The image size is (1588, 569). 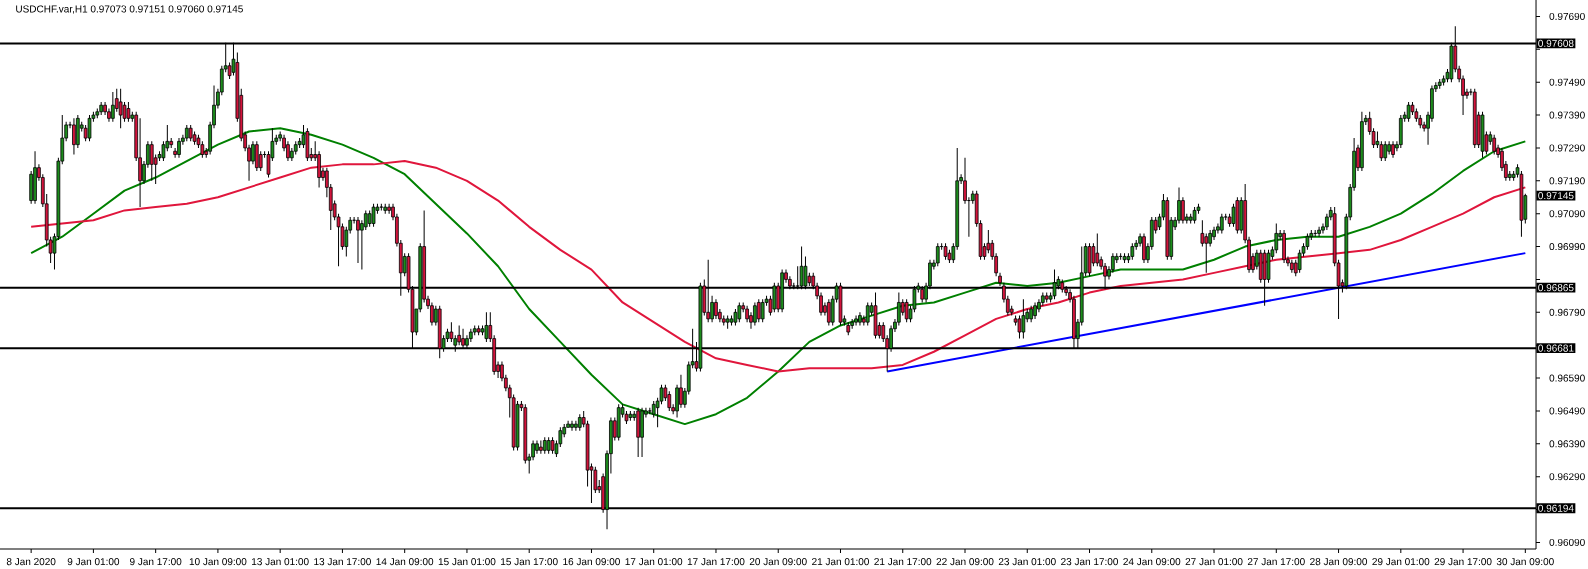 I want to click on x-tick-label: 9 Jan 01:00, so click(x=93, y=562).